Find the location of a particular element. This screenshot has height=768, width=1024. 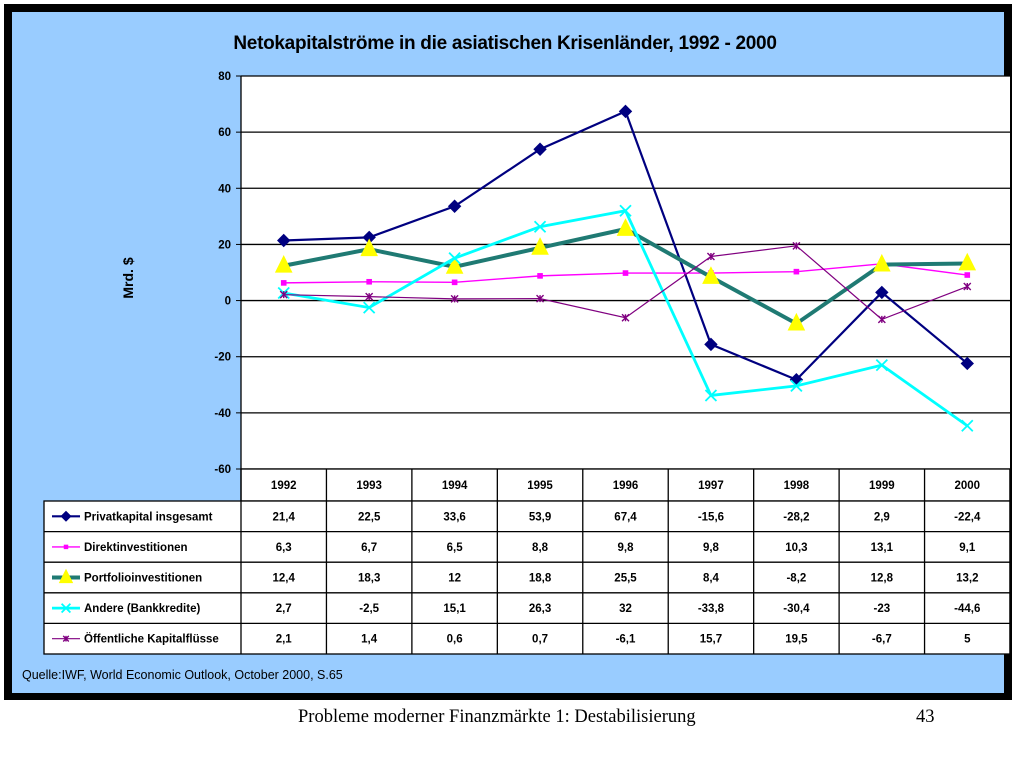

data-label: 9,1 is located at coordinates (967, 548).